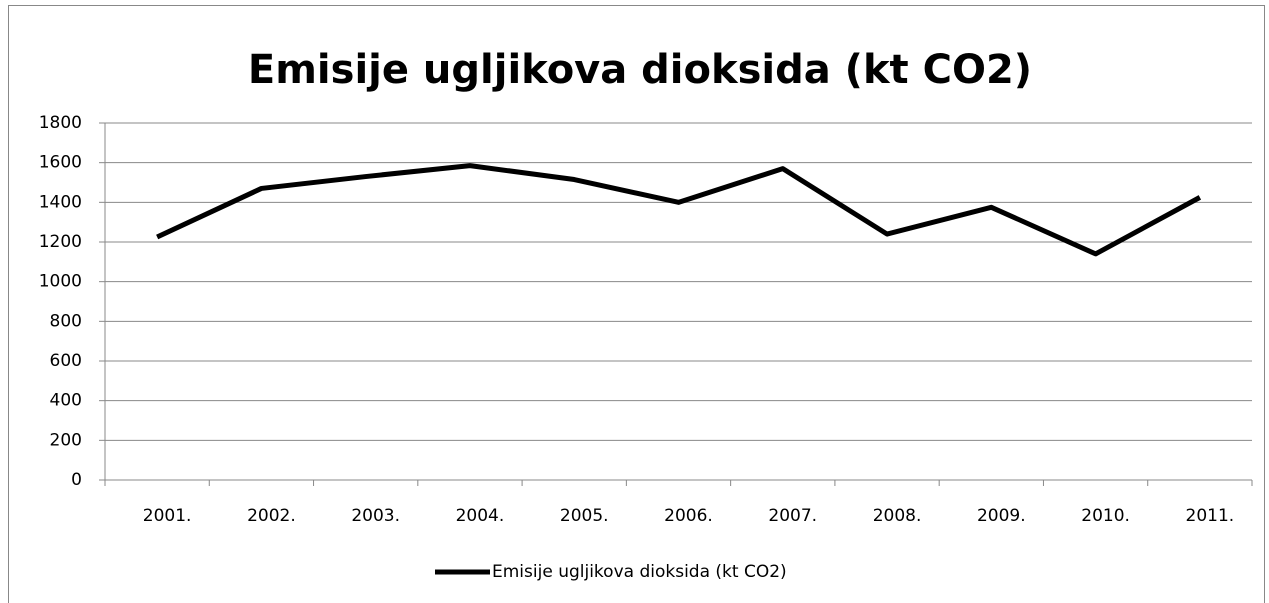  I want to click on x-tick-label: 2002., so click(271, 516).